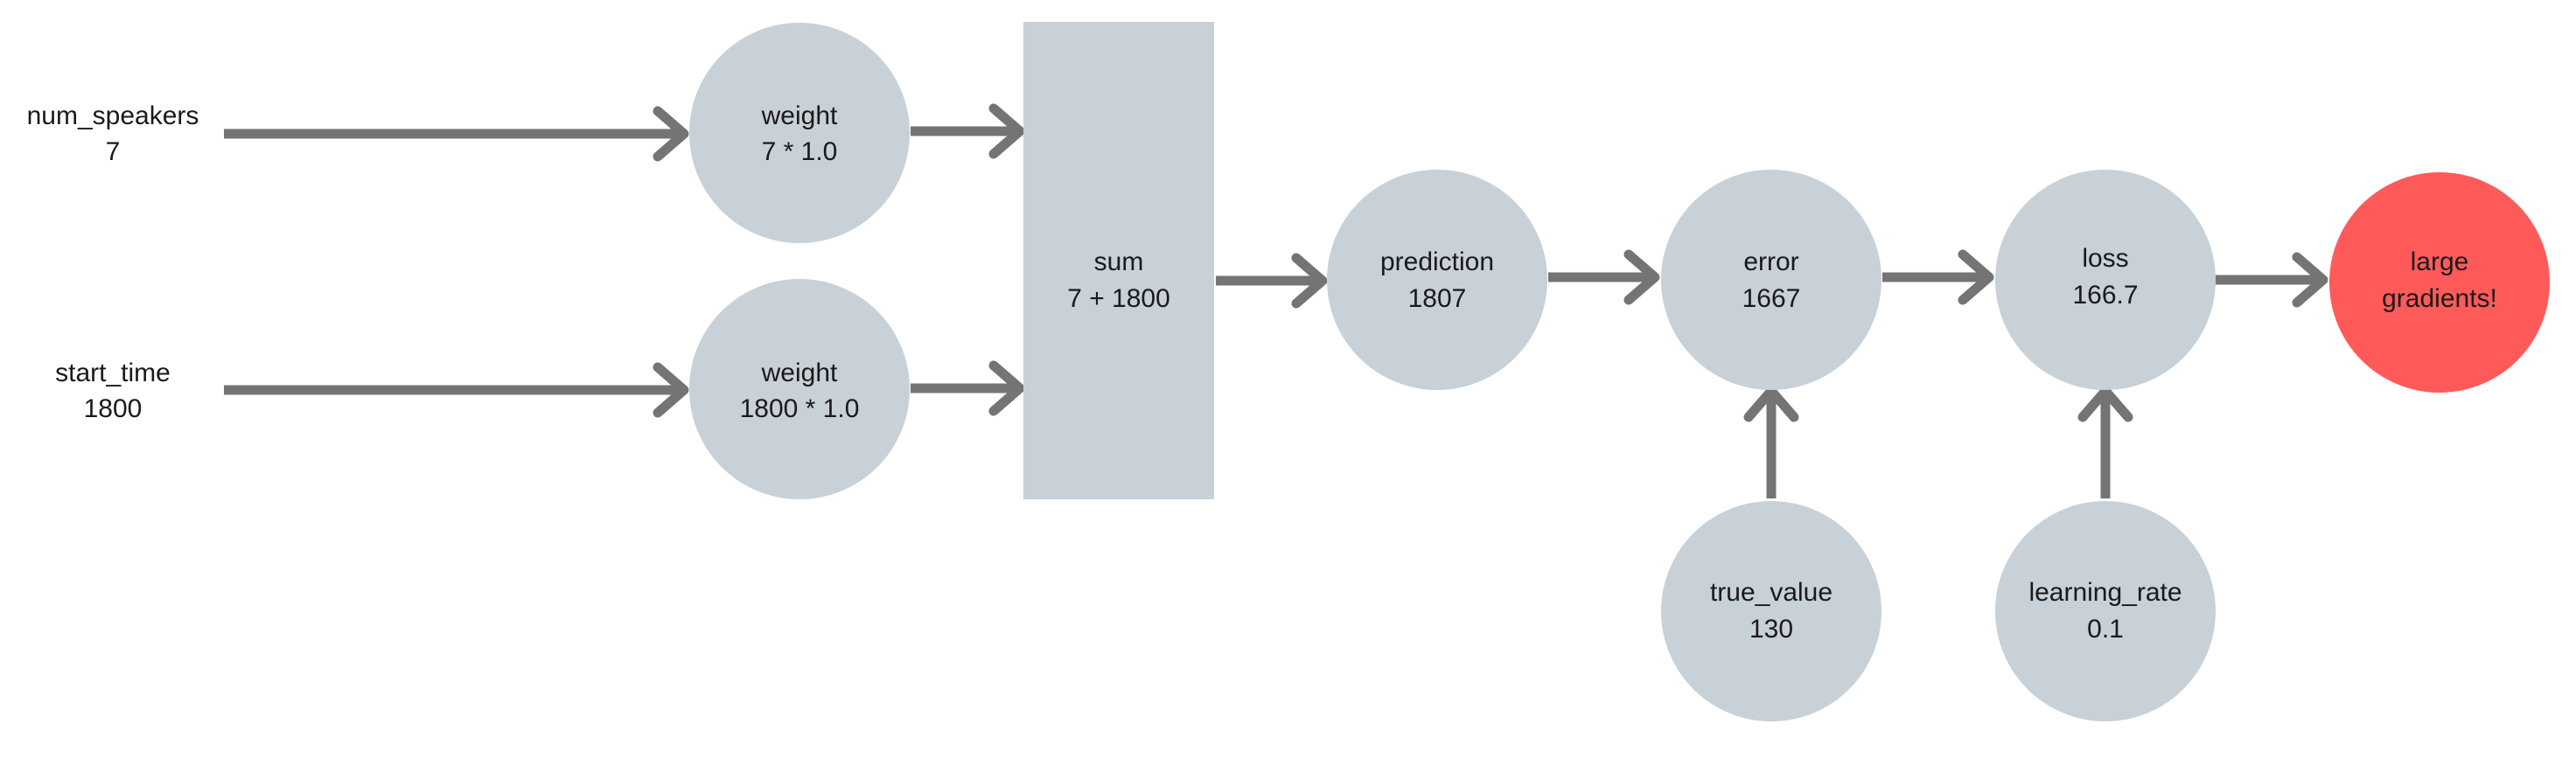 This screenshot has width=2576, height=780. Describe the element at coordinates (1770, 261) in the screenshot. I see `node-name: error` at that location.